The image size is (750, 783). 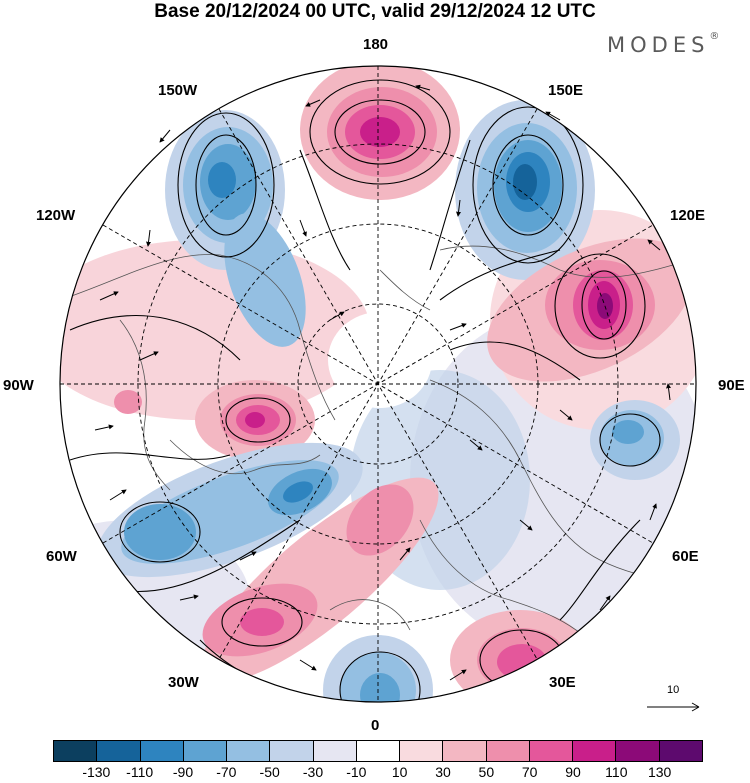 What do you see at coordinates (688, 215) in the screenshot?
I see `lon-label-120e: 120E` at bounding box center [688, 215].